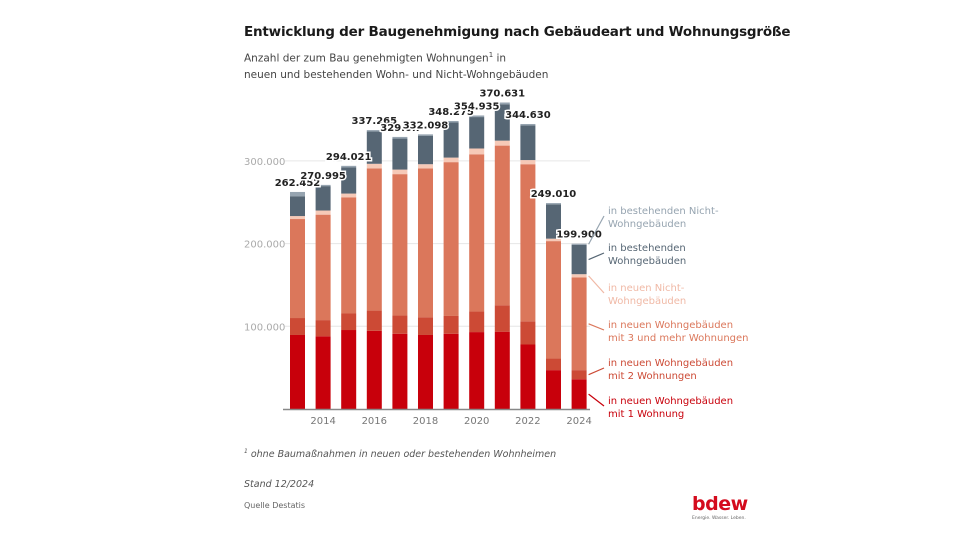 The height and width of the screenshot is (540, 960). I want to click on footnote-marker: 1, so click(246, 451).